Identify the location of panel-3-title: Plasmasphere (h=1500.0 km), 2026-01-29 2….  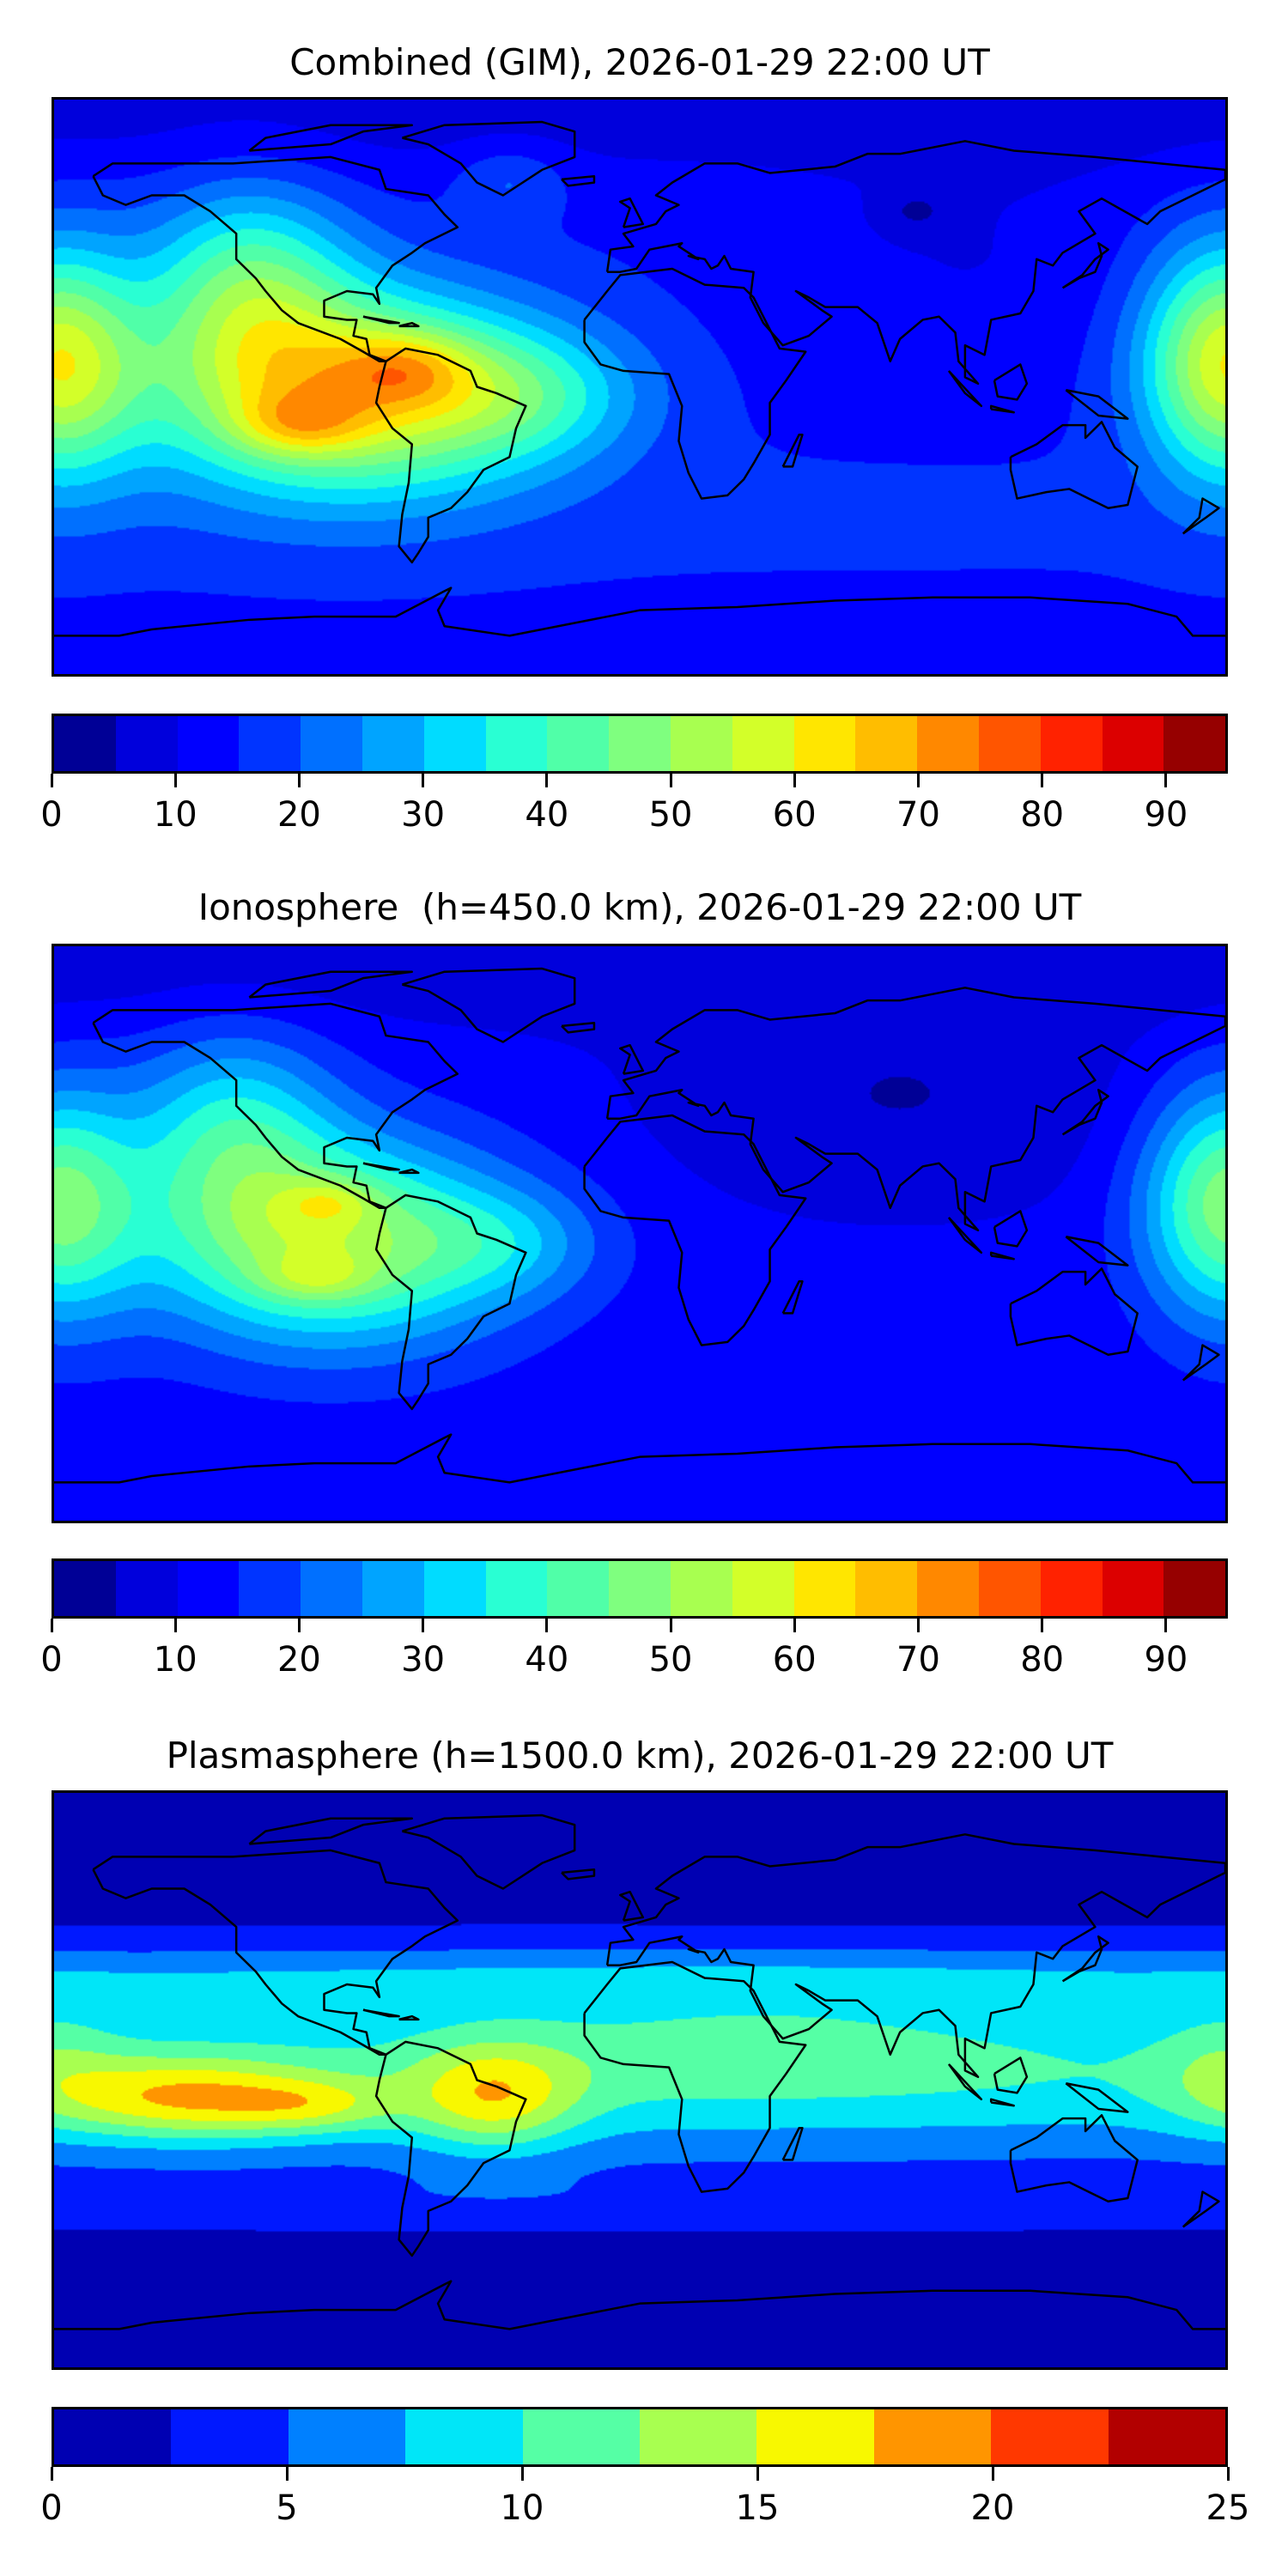
(640, 1756).